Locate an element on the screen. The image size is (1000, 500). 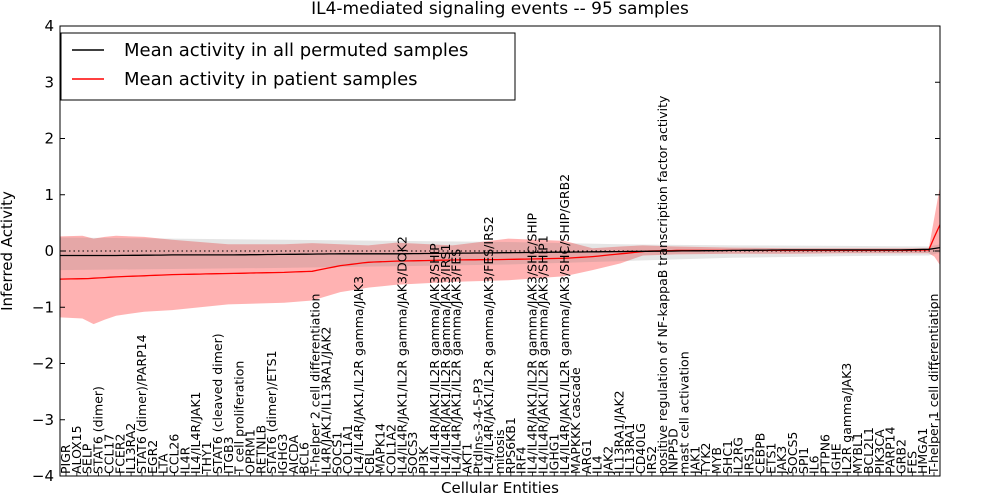
x-tick-label: SPI1 is located at coordinates (803, 460).